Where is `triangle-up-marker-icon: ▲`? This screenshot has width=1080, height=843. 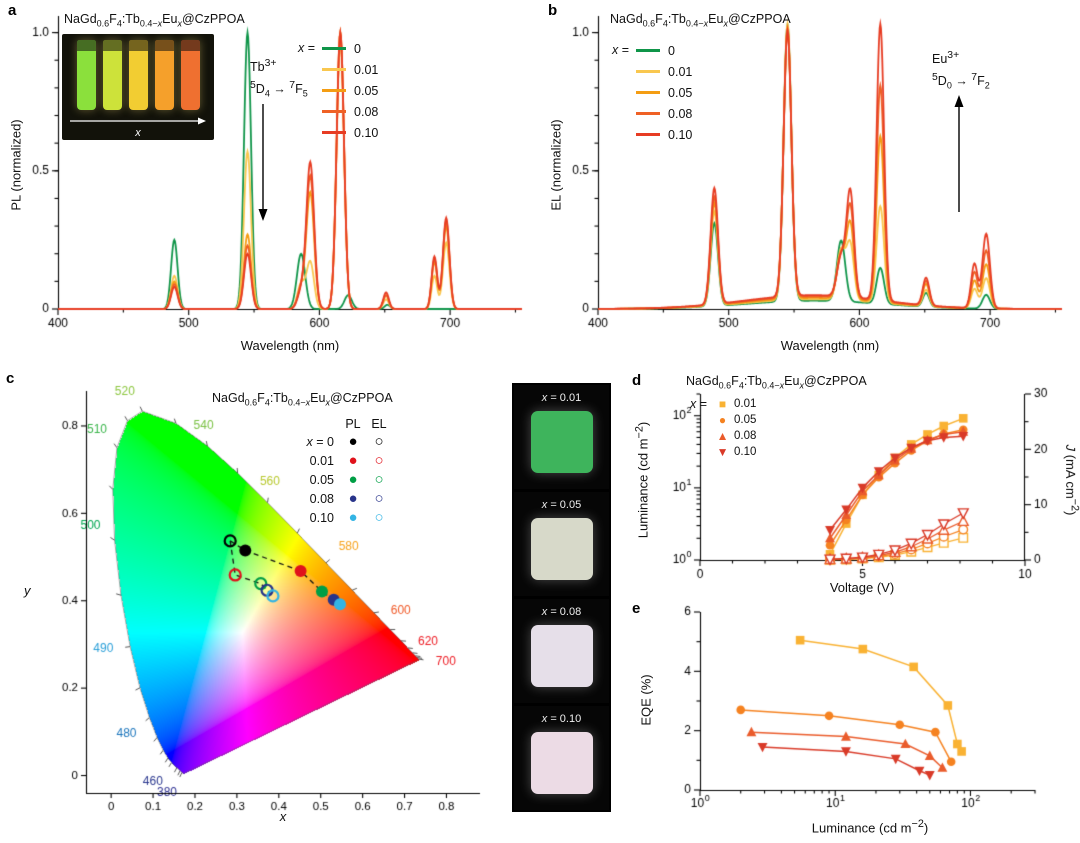 triangle-up-marker-icon: ▲ is located at coordinates (722, 436).